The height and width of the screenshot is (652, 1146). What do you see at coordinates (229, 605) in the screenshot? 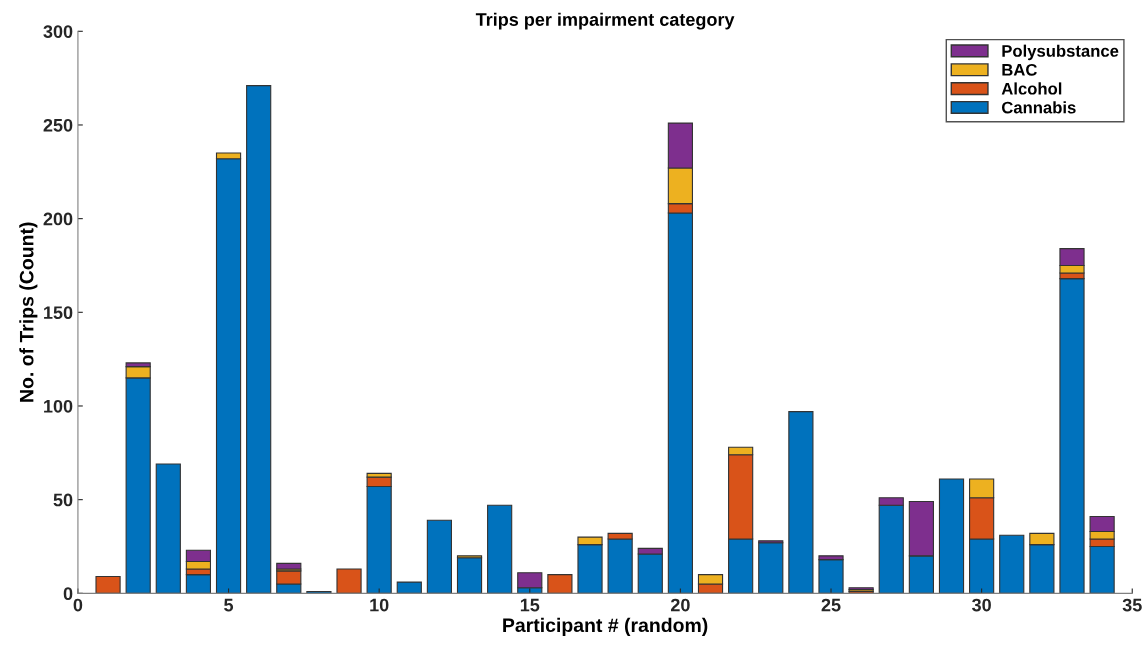
I see `x-tick-label: 5` at bounding box center [229, 605].